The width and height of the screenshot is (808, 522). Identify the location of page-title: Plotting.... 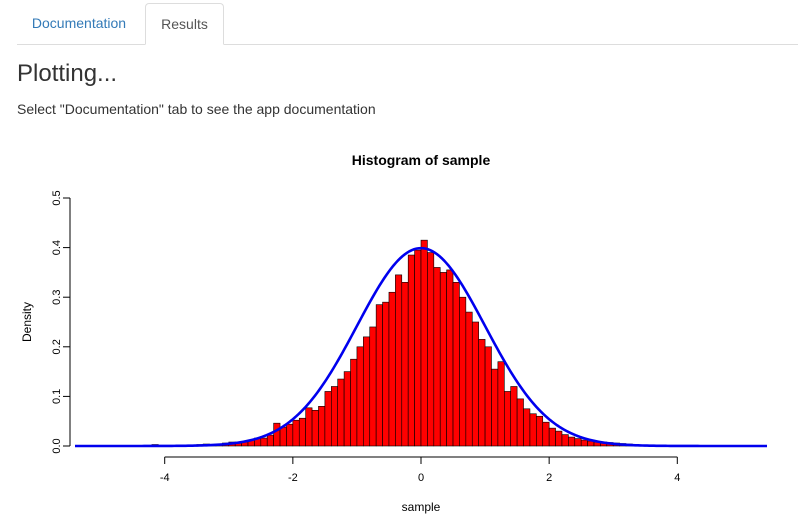
(67, 73).